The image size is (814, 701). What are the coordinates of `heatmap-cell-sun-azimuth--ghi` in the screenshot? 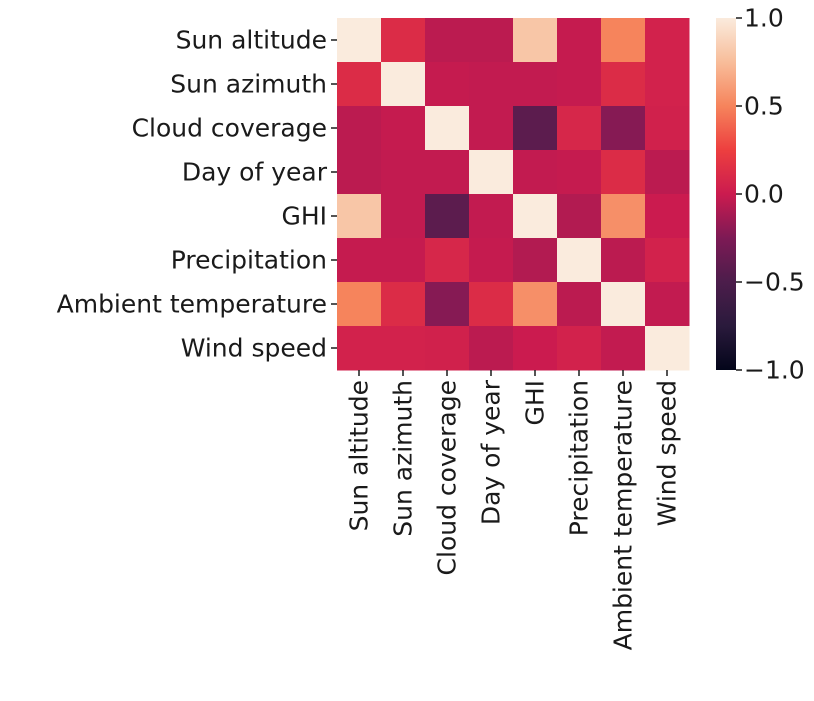 It's located at (535, 84).